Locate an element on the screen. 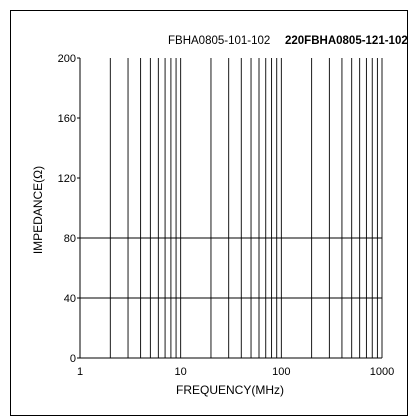  x-axis-label: FREQUENCY(MHz) is located at coordinates (230, 390).